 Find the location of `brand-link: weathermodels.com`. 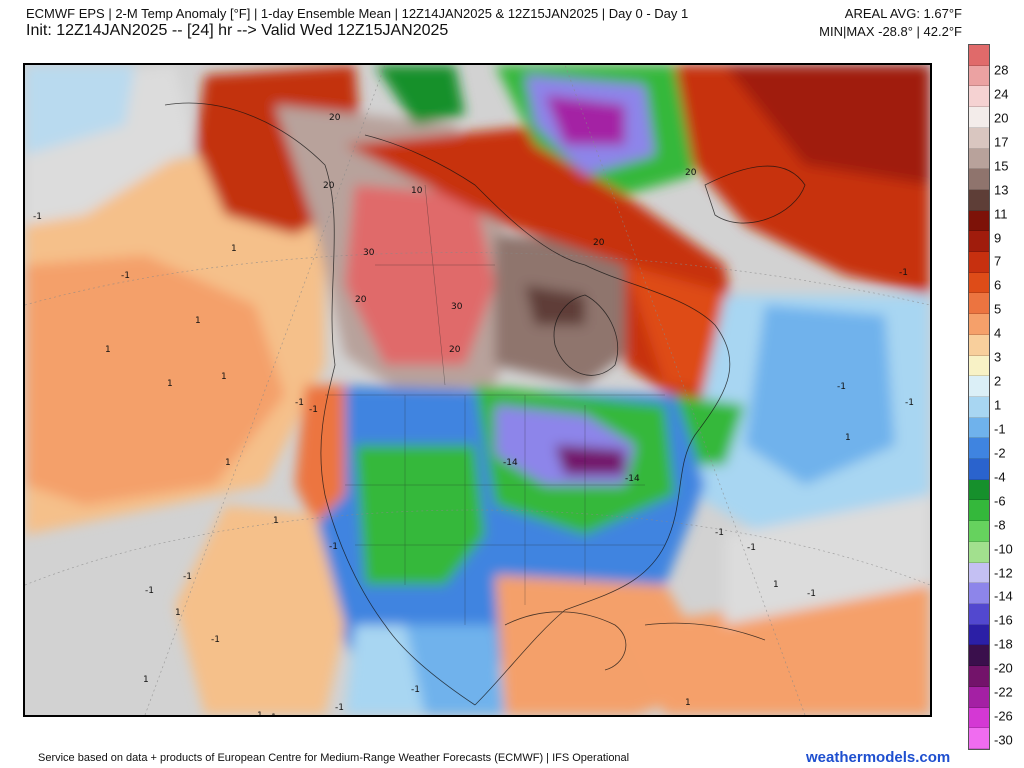

brand-link: weathermodels.com is located at coordinates (878, 757).